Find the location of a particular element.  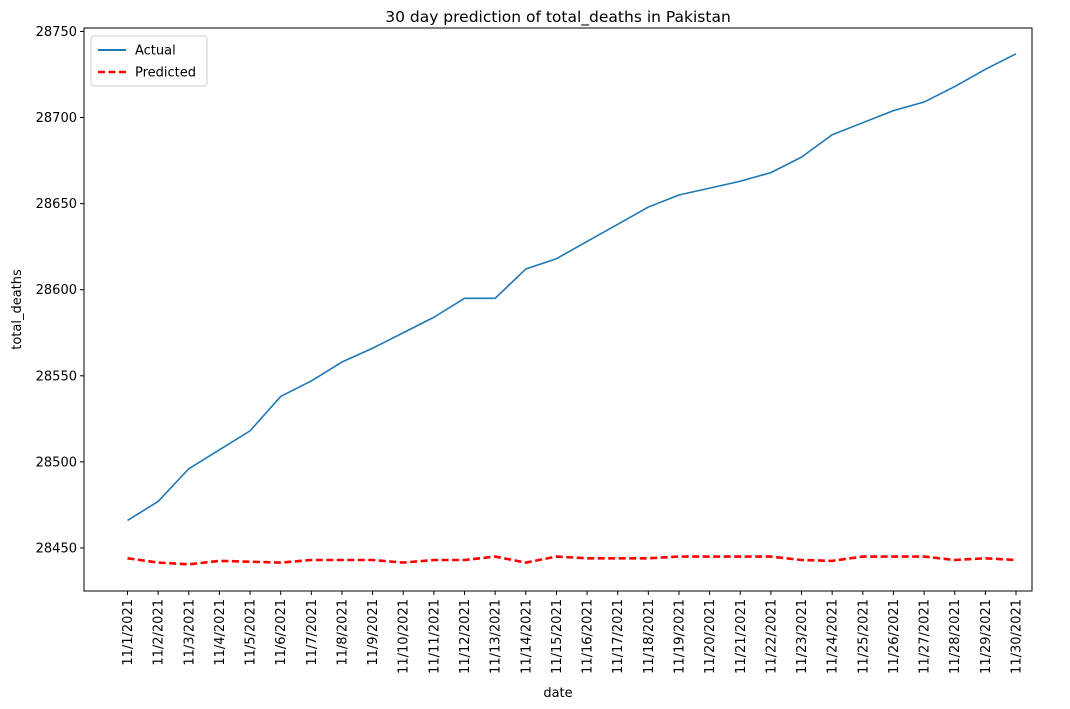

y-tick-label: 28750 is located at coordinates (56, 32).